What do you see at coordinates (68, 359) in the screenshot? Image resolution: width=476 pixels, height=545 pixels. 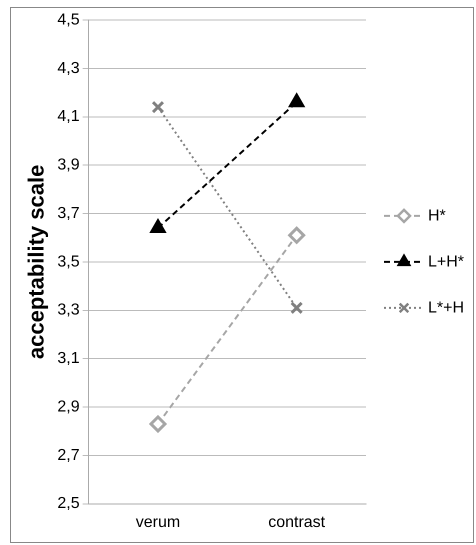 I see `y-tick-label: 3,1` at bounding box center [68, 359].